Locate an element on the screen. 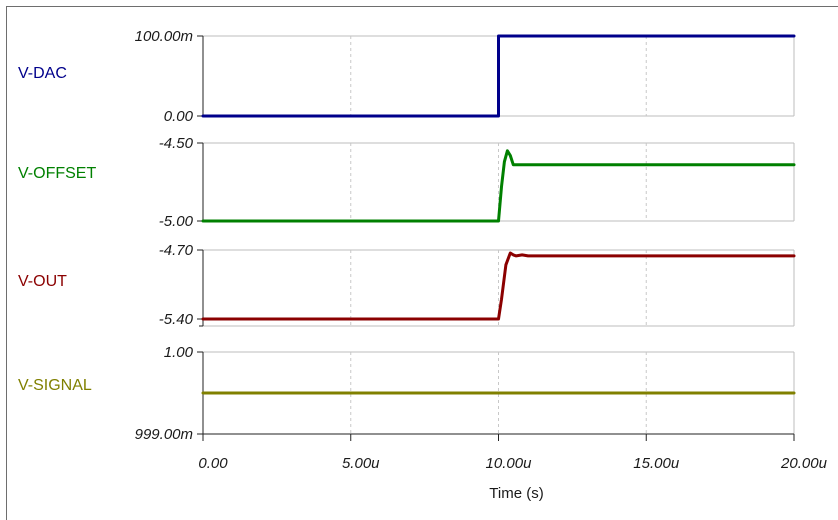  waveform-v-dac is located at coordinates (498, 76).